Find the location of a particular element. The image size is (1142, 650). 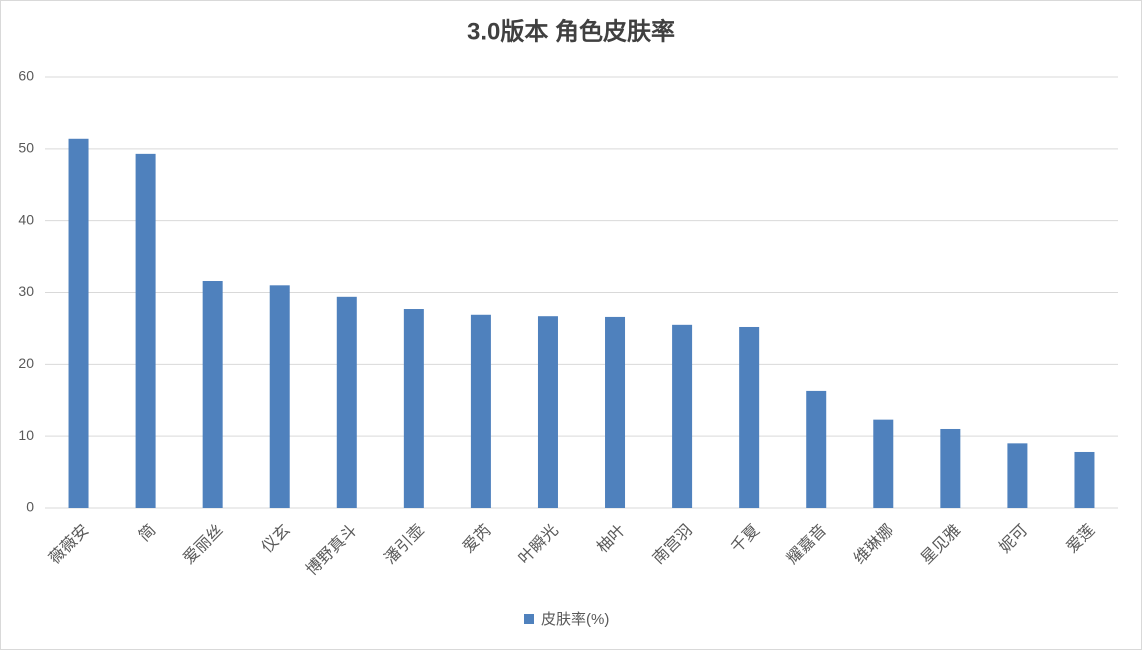

y-tick-label: 20 is located at coordinates (26, 363).